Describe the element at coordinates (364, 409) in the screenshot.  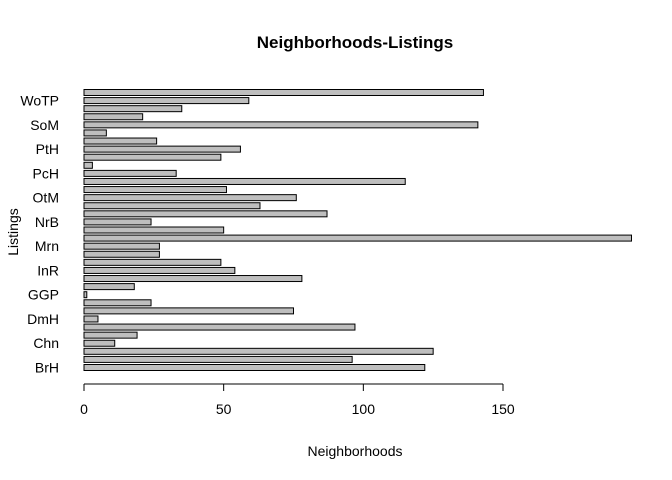
I see `x-tick-label-100: 100` at that location.